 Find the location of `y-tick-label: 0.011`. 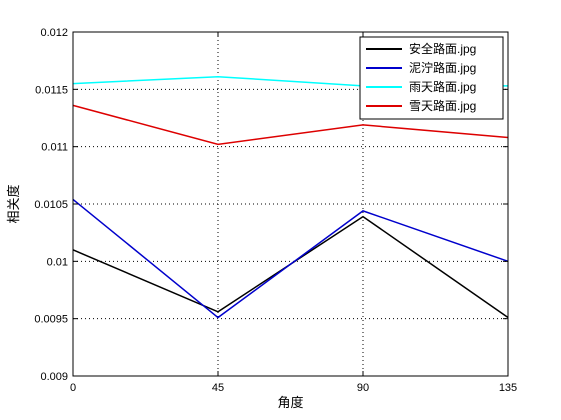

y-tick-label: 0.011 is located at coordinates (54, 148).